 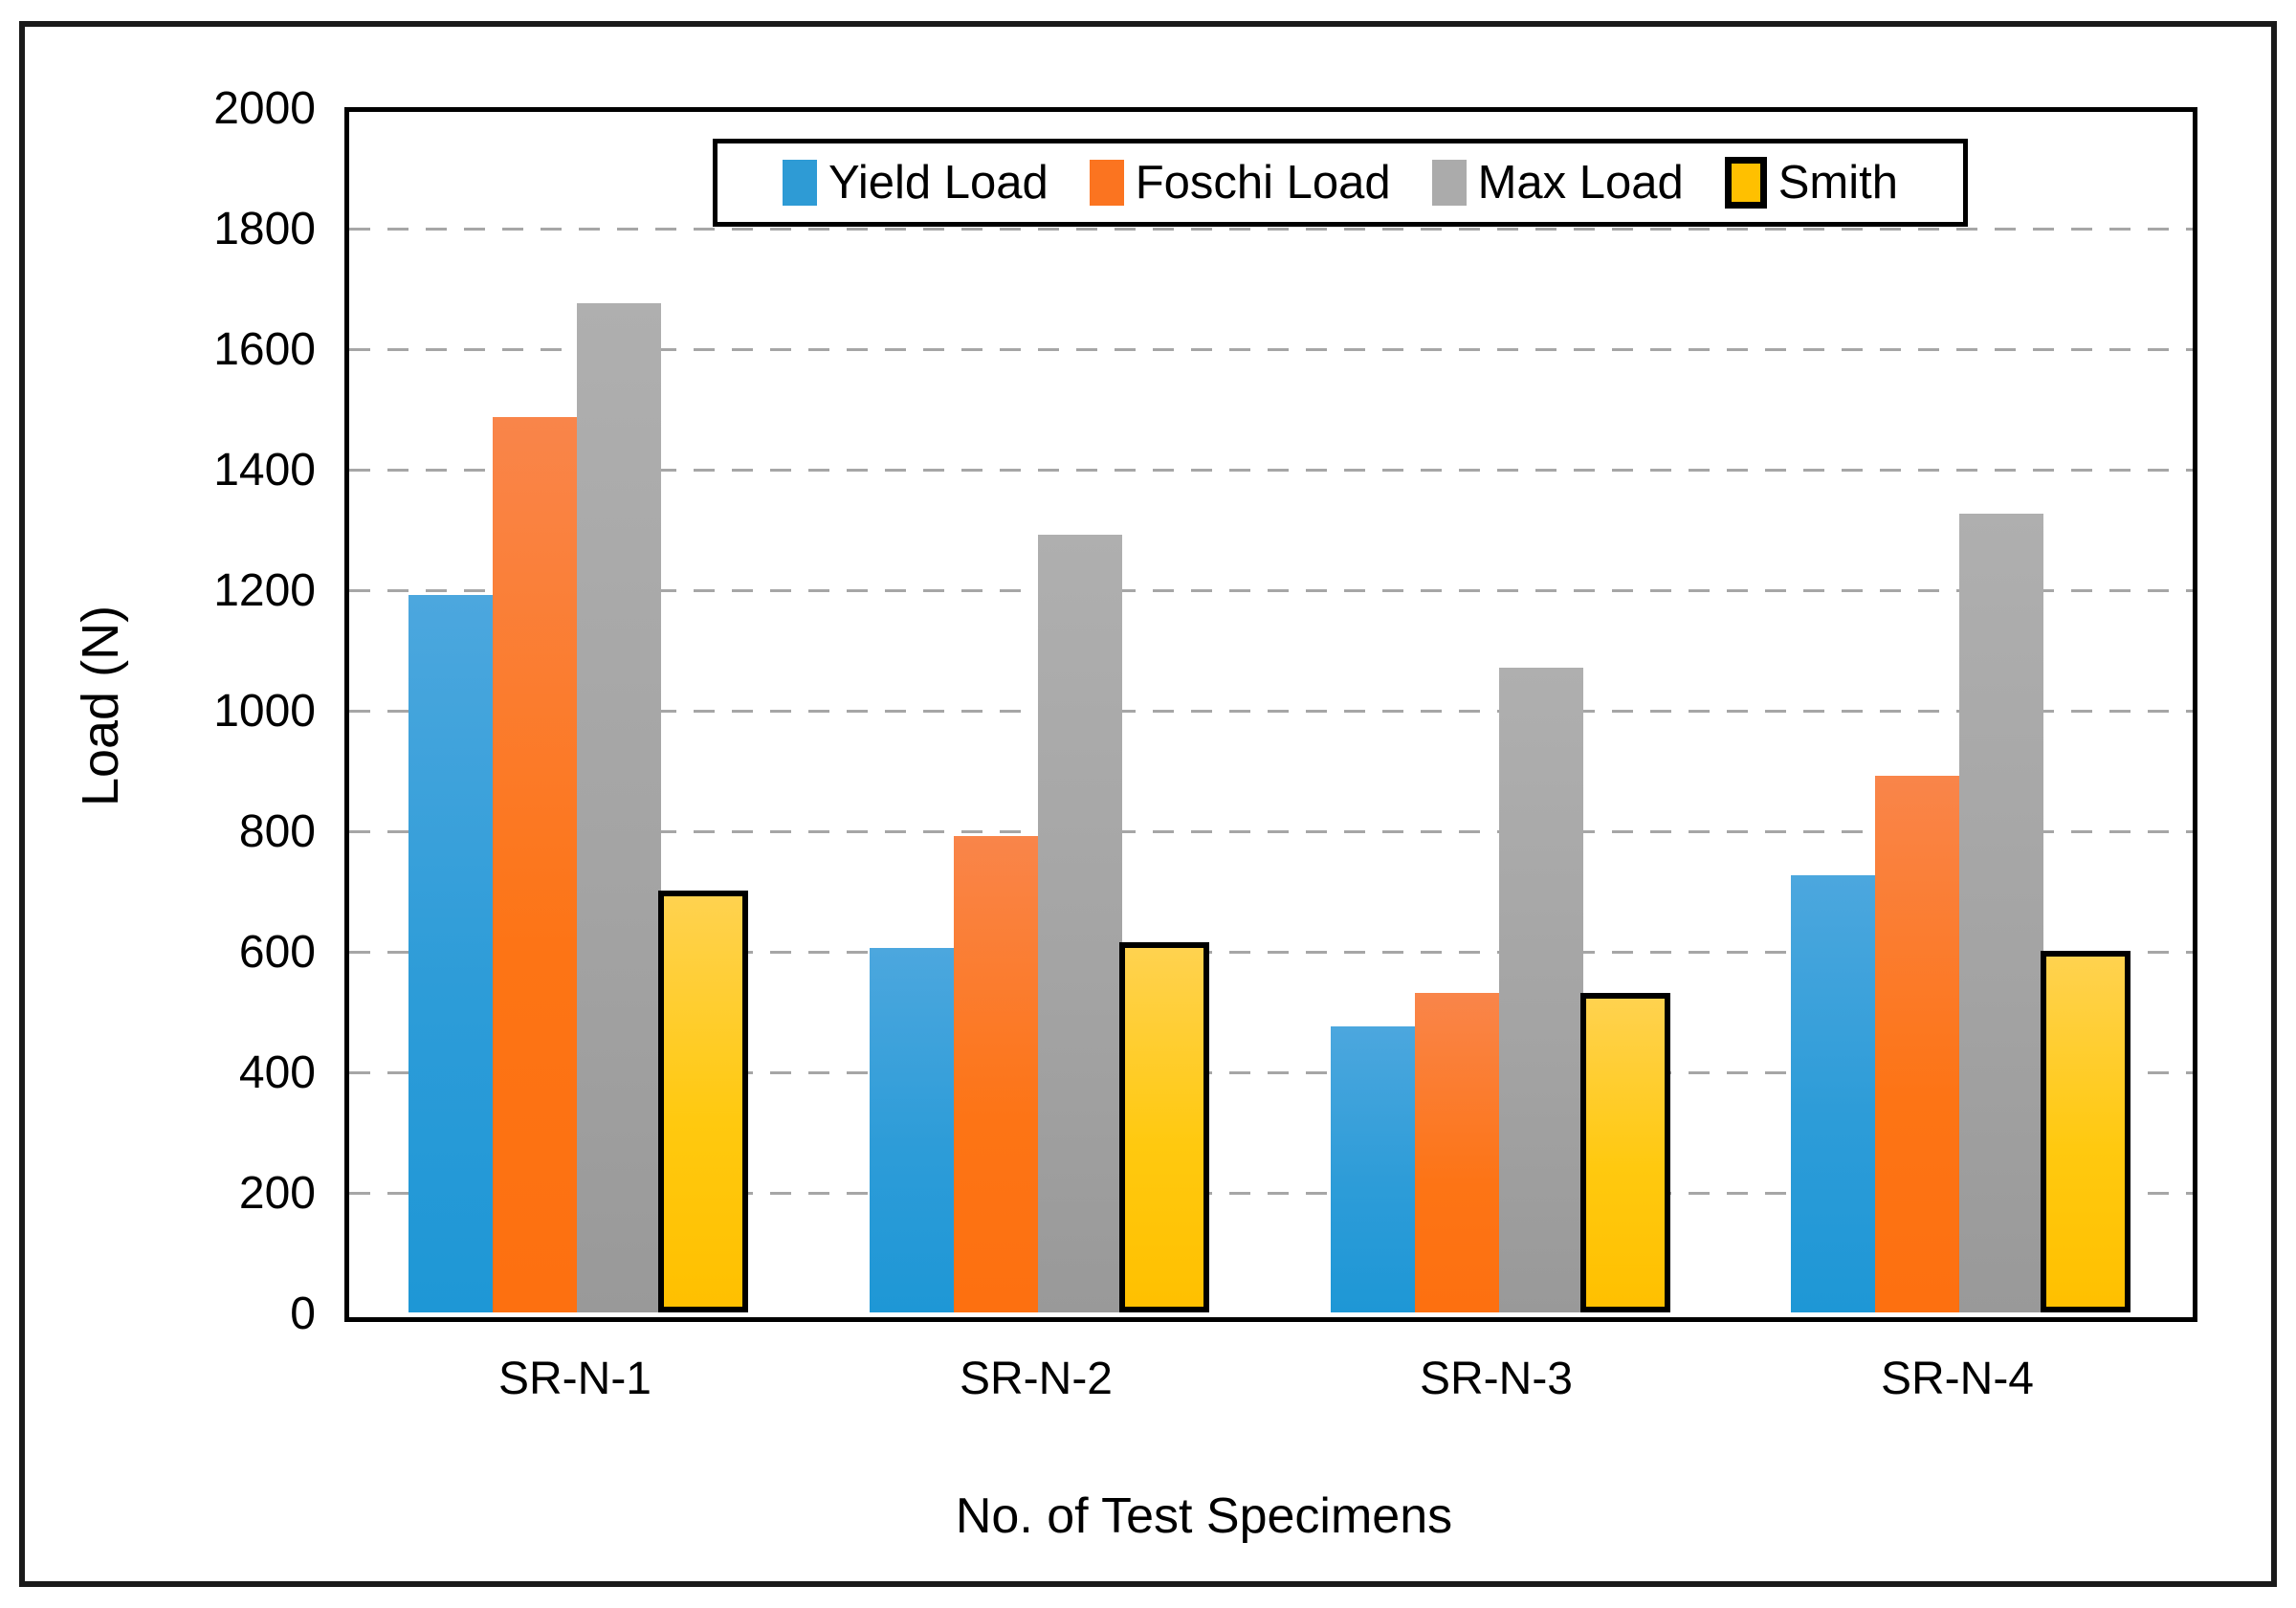 I want to click on bar-SR-N-4-smith, so click(x=2085, y=1131).